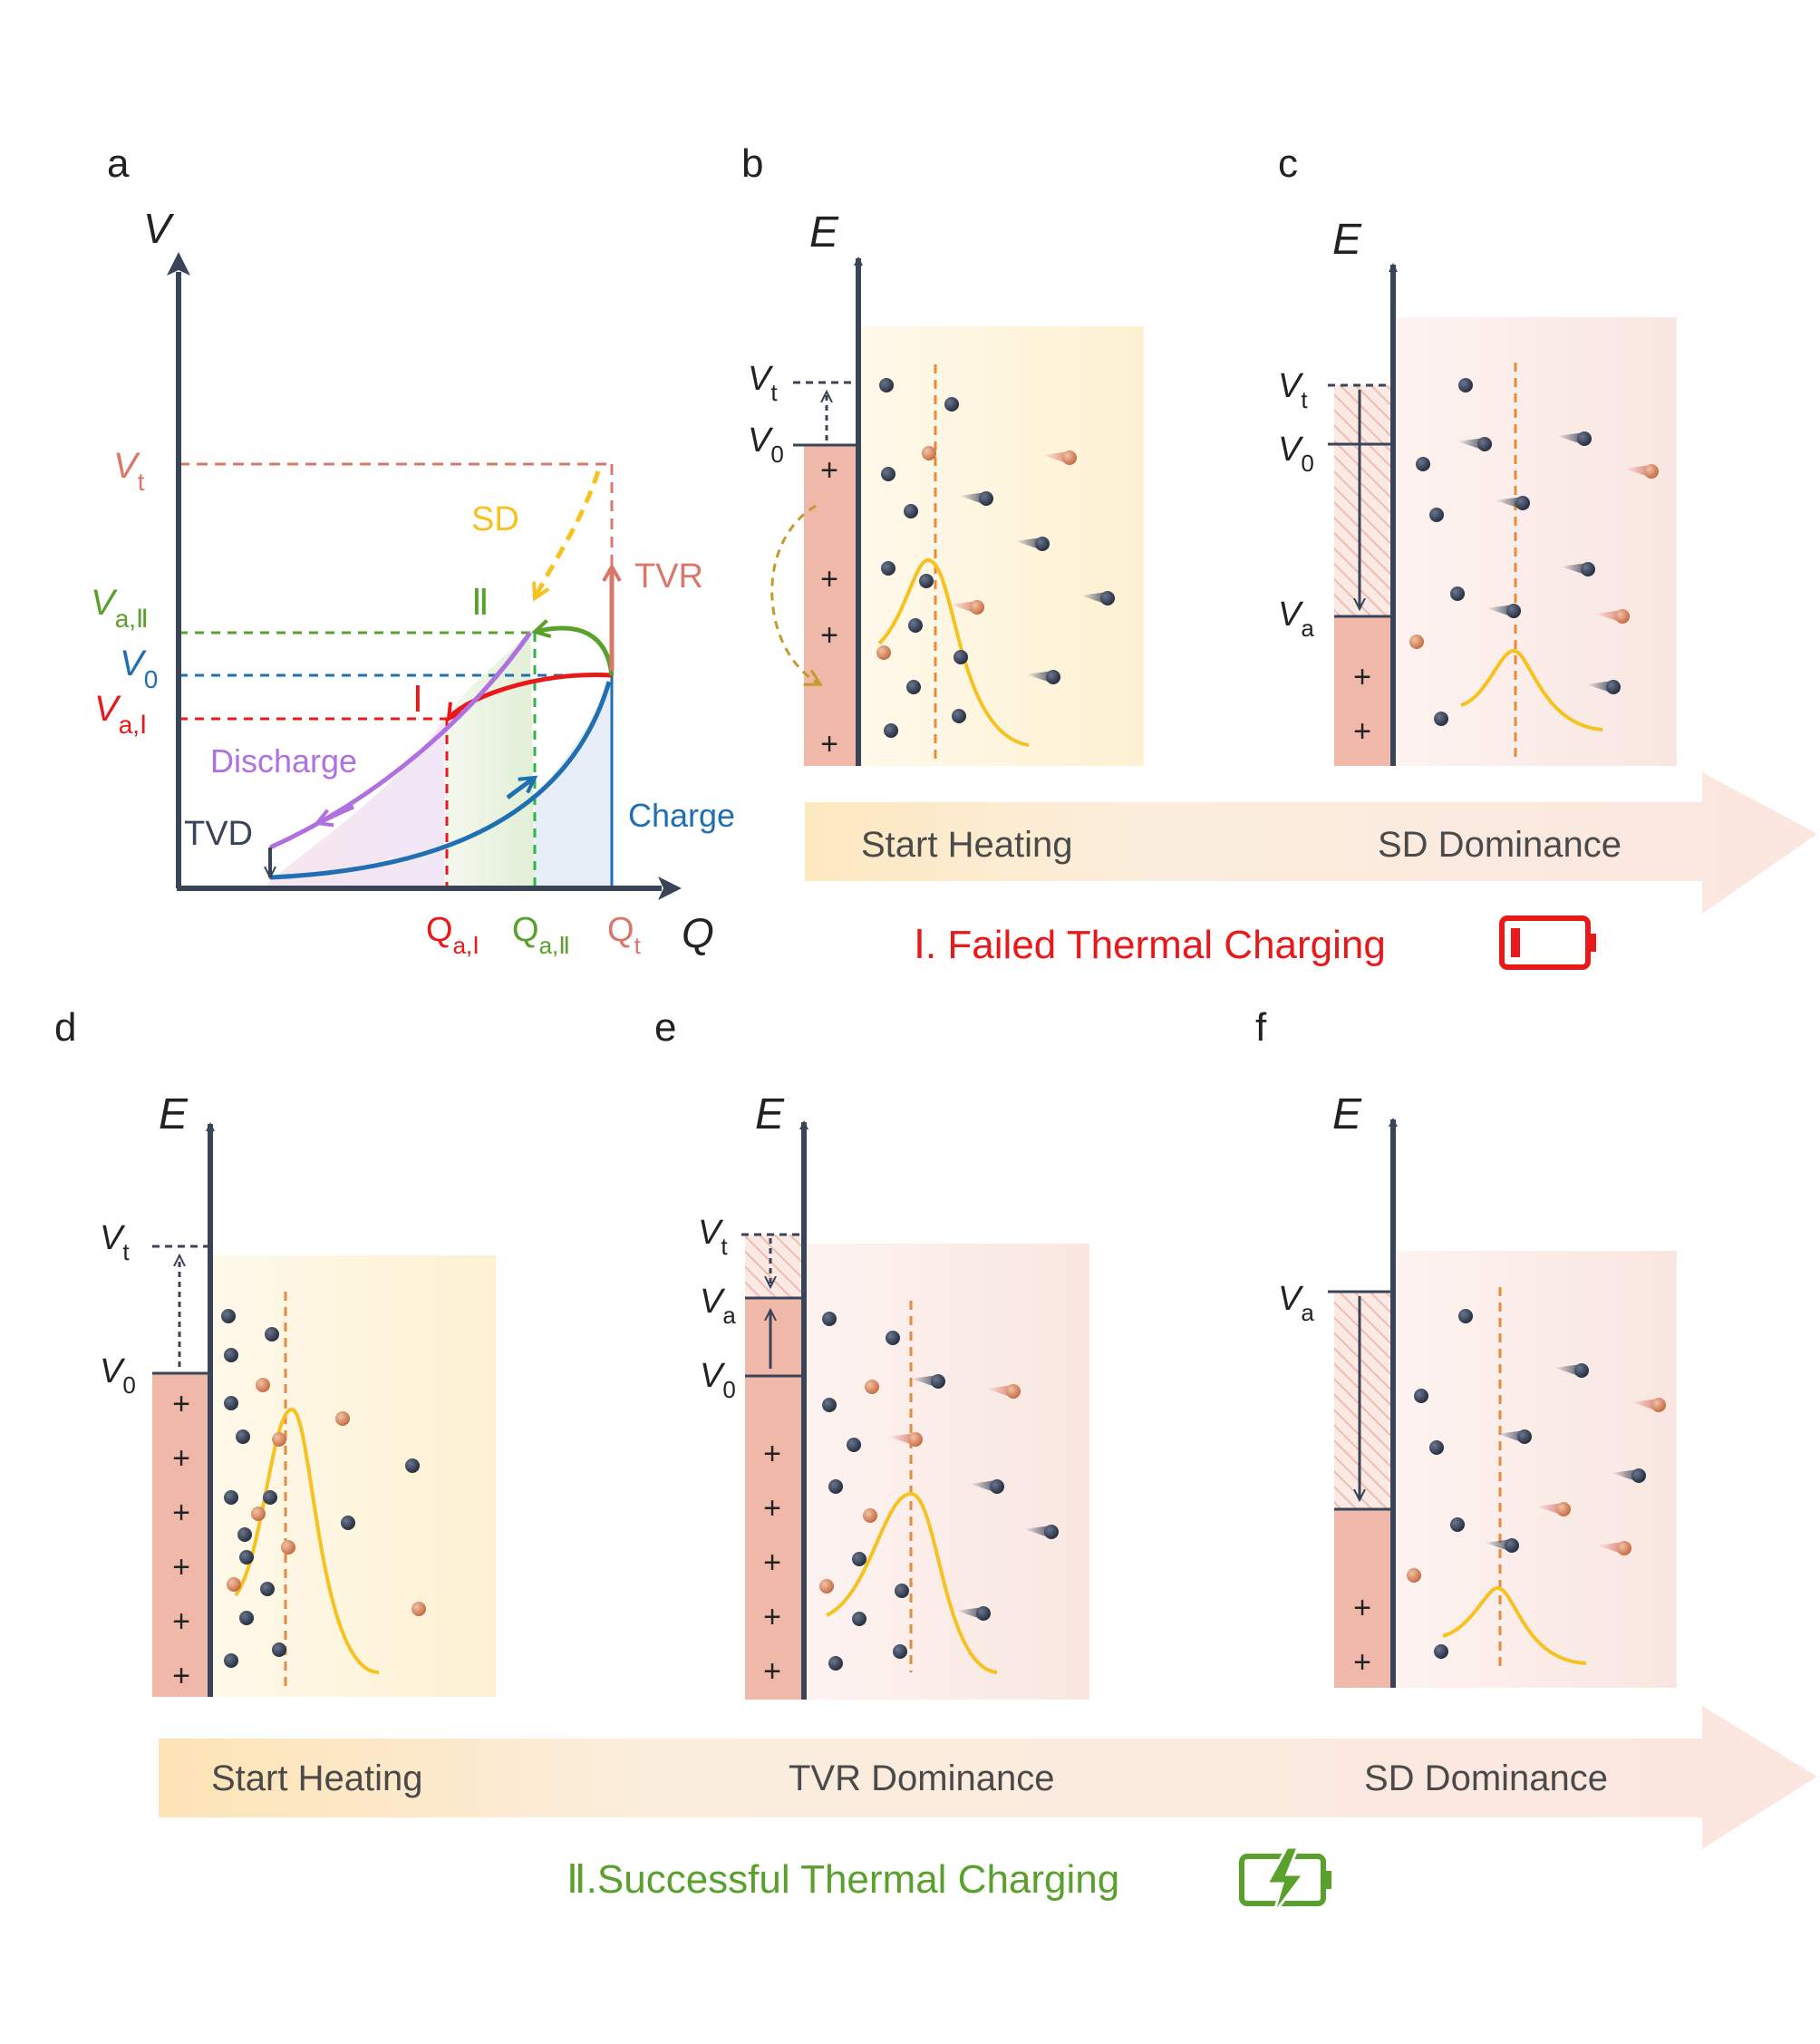  Describe the element at coordinates (1535, 1469) in the screenshot. I see `panel-f-background` at that location.